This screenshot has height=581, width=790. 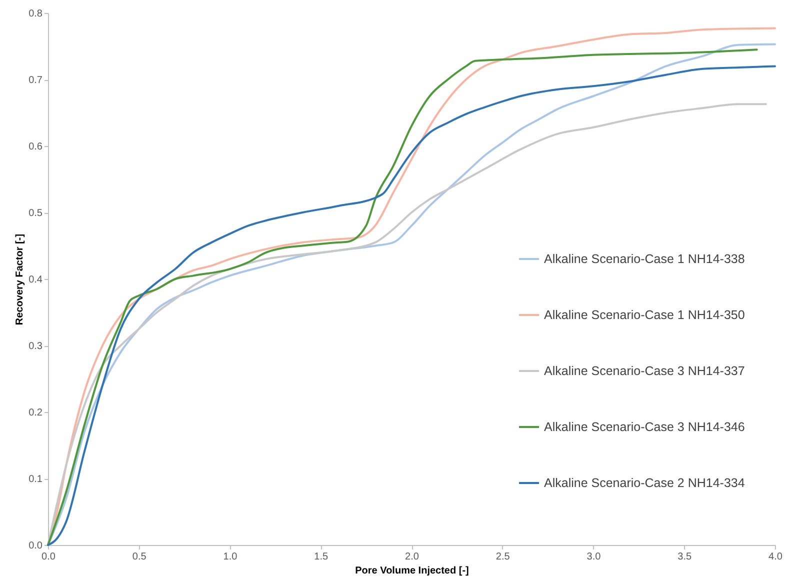 What do you see at coordinates (594, 557) in the screenshot?
I see `x-tick-label: 3.0` at bounding box center [594, 557].